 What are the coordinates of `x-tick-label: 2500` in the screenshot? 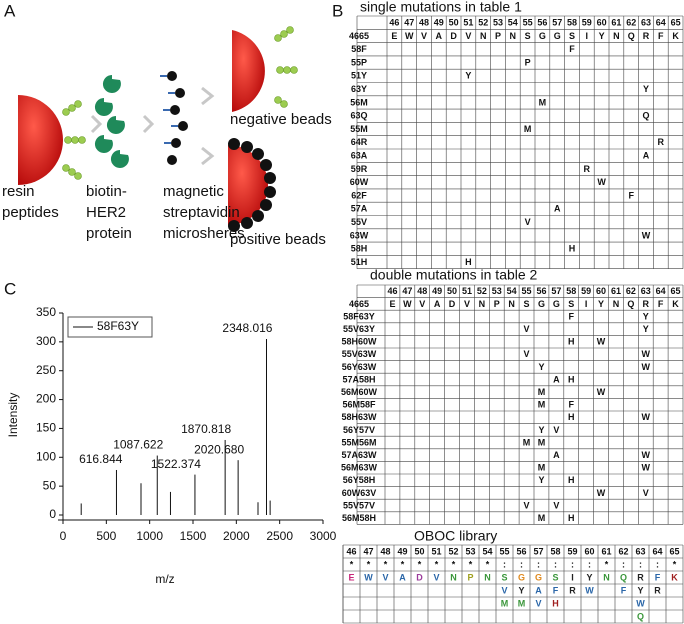 It's located at (279, 536).